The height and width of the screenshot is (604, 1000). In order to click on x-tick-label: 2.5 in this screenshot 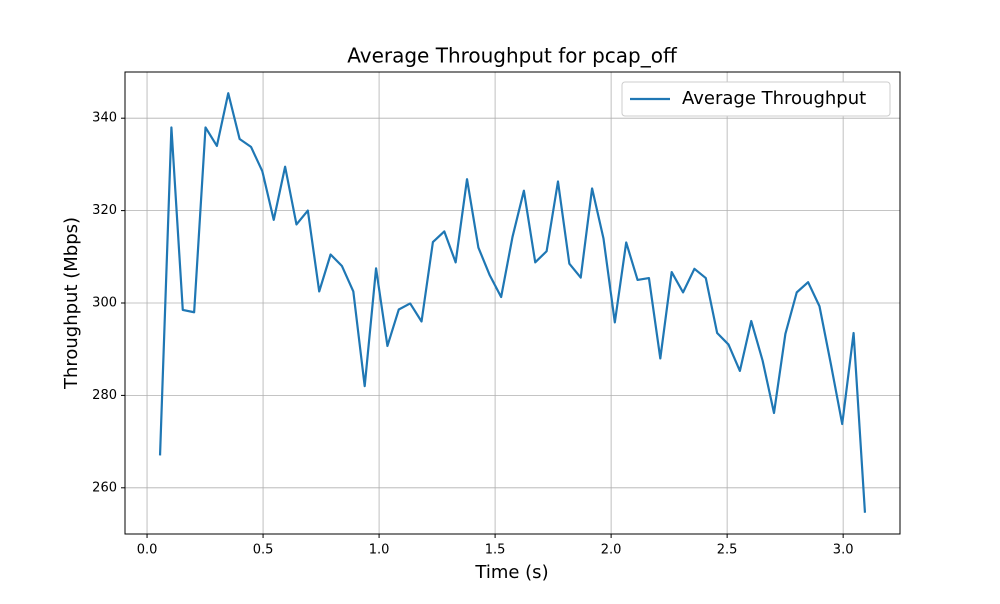, I will do `click(727, 550)`.